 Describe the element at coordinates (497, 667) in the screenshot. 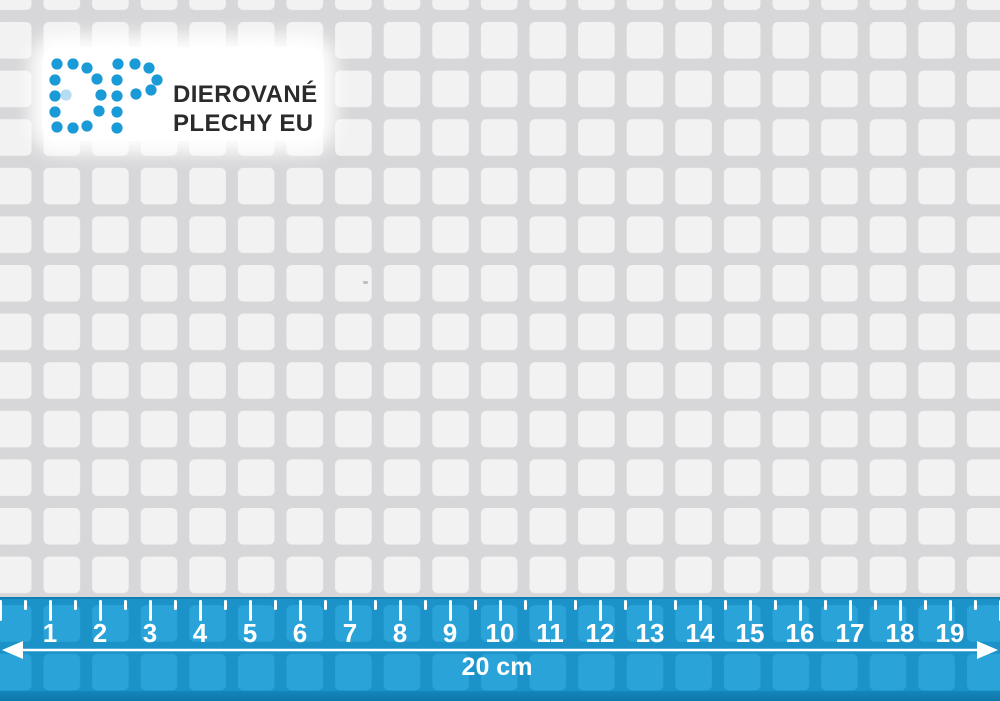

I see `span-length-label: 20 cm` at that location.